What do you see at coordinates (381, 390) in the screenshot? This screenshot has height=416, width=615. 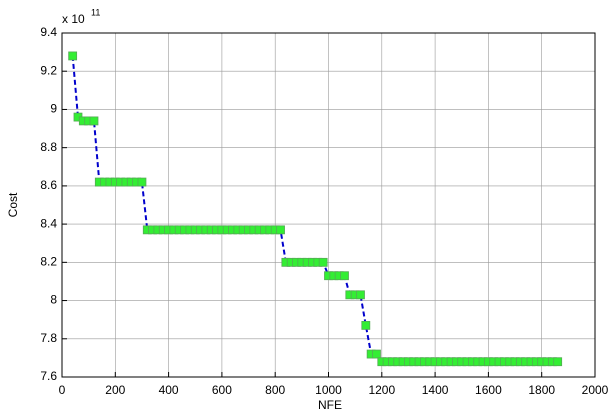 I see `x-tick-label: 1200` at bounding box center [381, 390].